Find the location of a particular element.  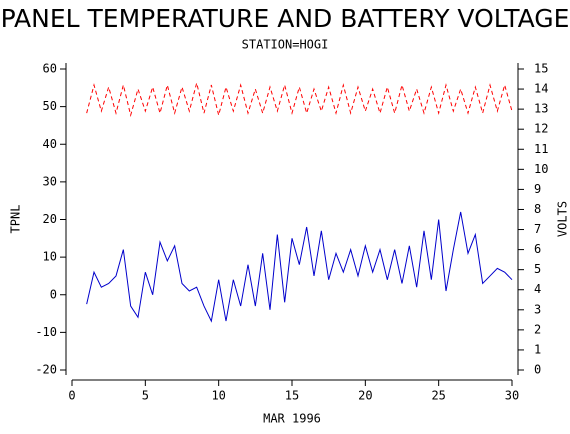

y-tick-label: -10 is located at coordinates (46, 332).